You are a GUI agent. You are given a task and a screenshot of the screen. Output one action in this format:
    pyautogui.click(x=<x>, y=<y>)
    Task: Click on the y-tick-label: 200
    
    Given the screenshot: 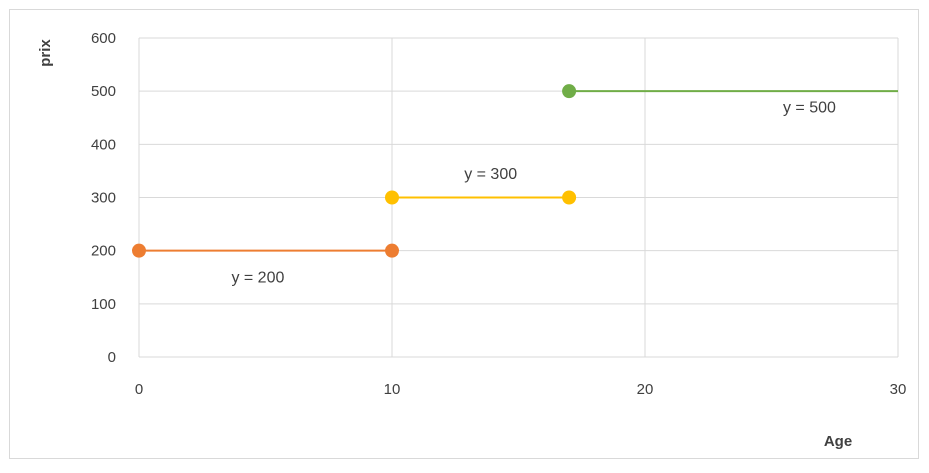 What is the action you would take?
    pyautogui.click(x=103, y=251)
    